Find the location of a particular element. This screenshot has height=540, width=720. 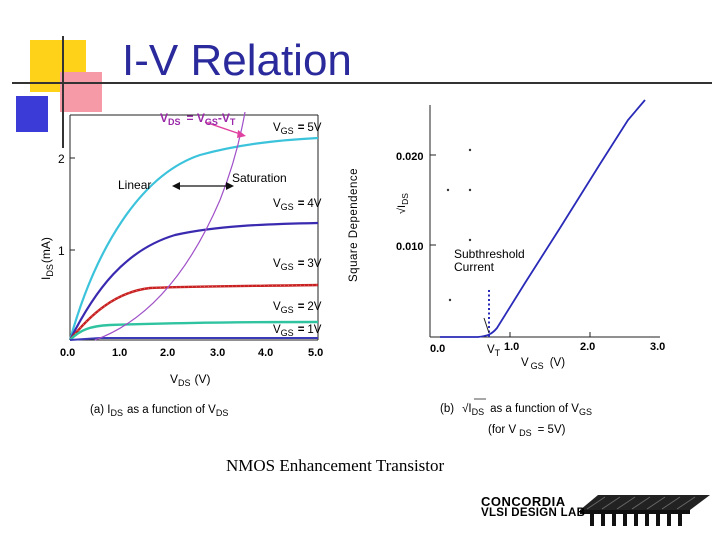

curve-vgs2 is located at coordinates (194, 330).